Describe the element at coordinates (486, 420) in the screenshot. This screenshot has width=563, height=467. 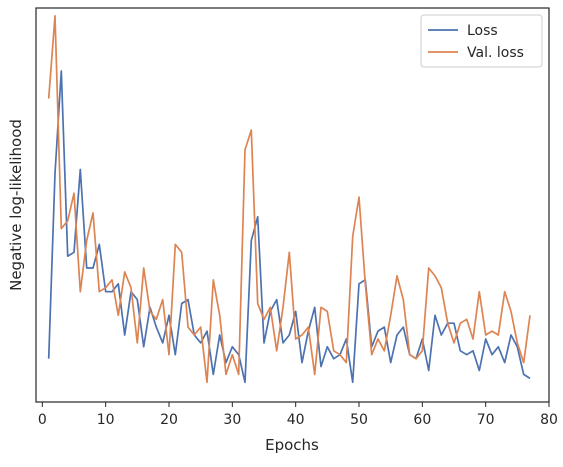
I see `x-tick-label: 70` at that location.